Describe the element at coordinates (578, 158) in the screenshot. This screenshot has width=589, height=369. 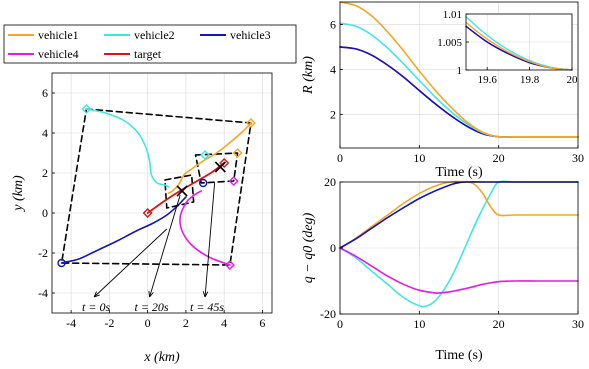
I see `range-xtick-label-3: 30` at that location.